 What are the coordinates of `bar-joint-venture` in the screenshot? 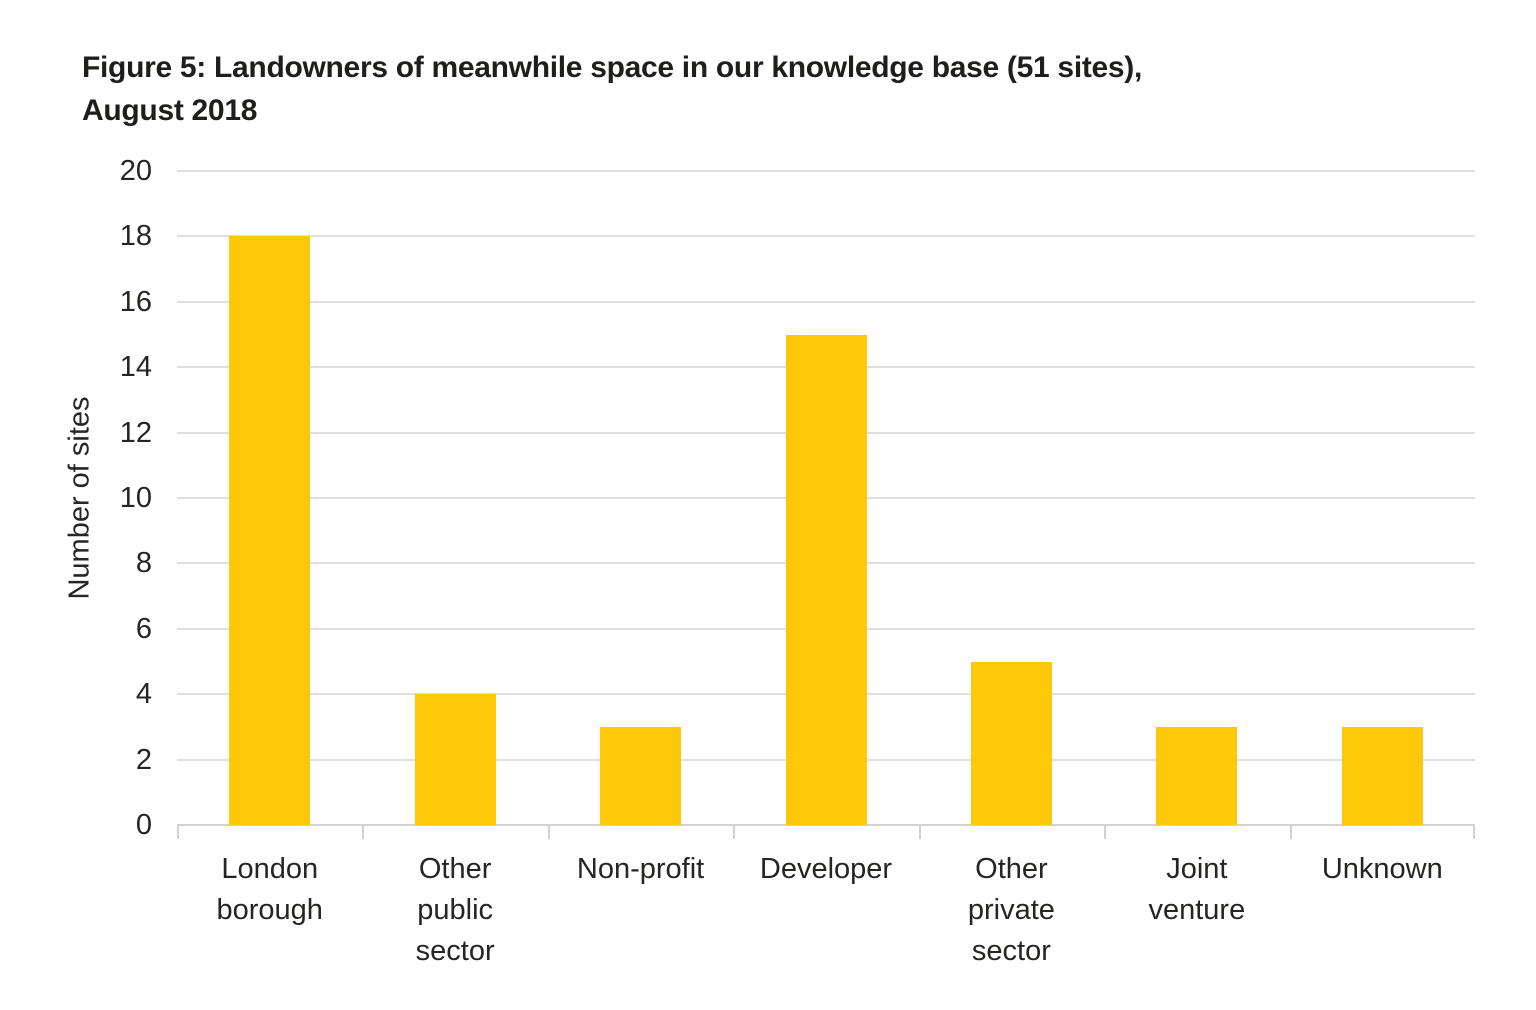 It's located at (1197, 775).